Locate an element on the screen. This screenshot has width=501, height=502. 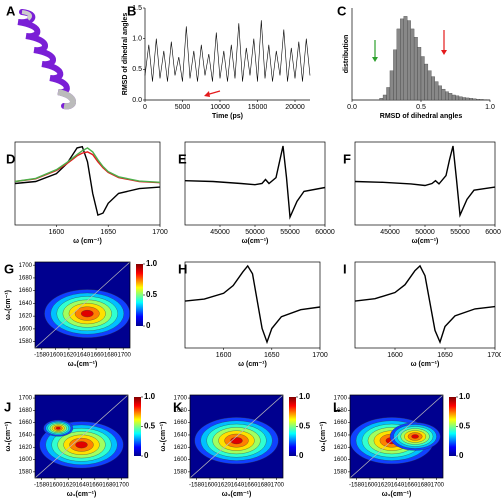
panel-letter: H is located at coordinates (182, 268).